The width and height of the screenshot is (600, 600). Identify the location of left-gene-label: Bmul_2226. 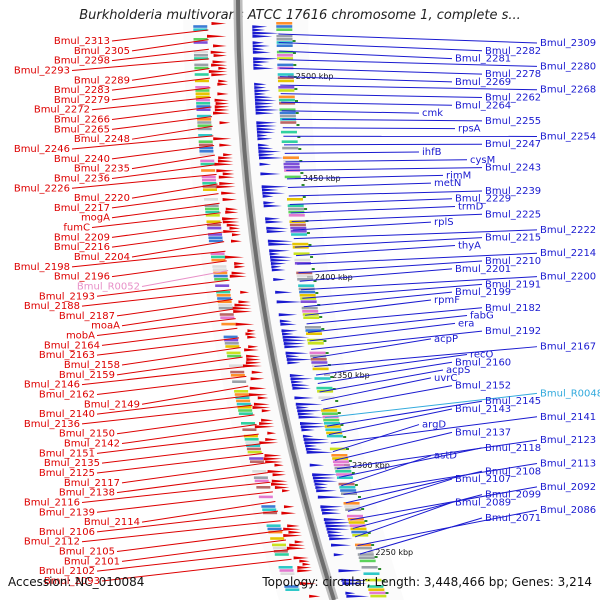
(42, 188).